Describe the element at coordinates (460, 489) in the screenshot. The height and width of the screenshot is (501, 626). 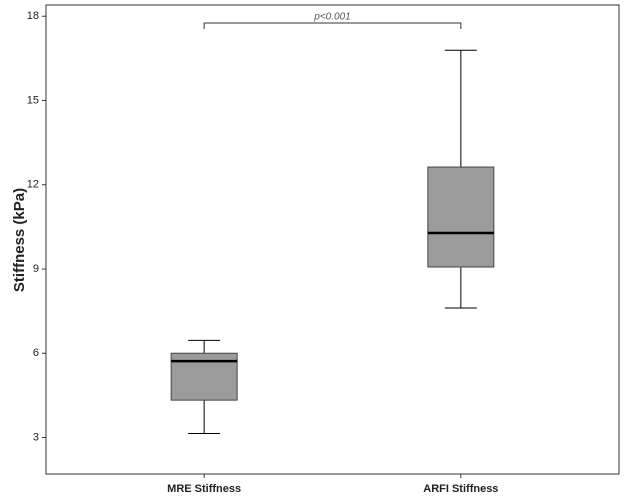
I see `x-tick-label: ARFI Stiffness` at that location.